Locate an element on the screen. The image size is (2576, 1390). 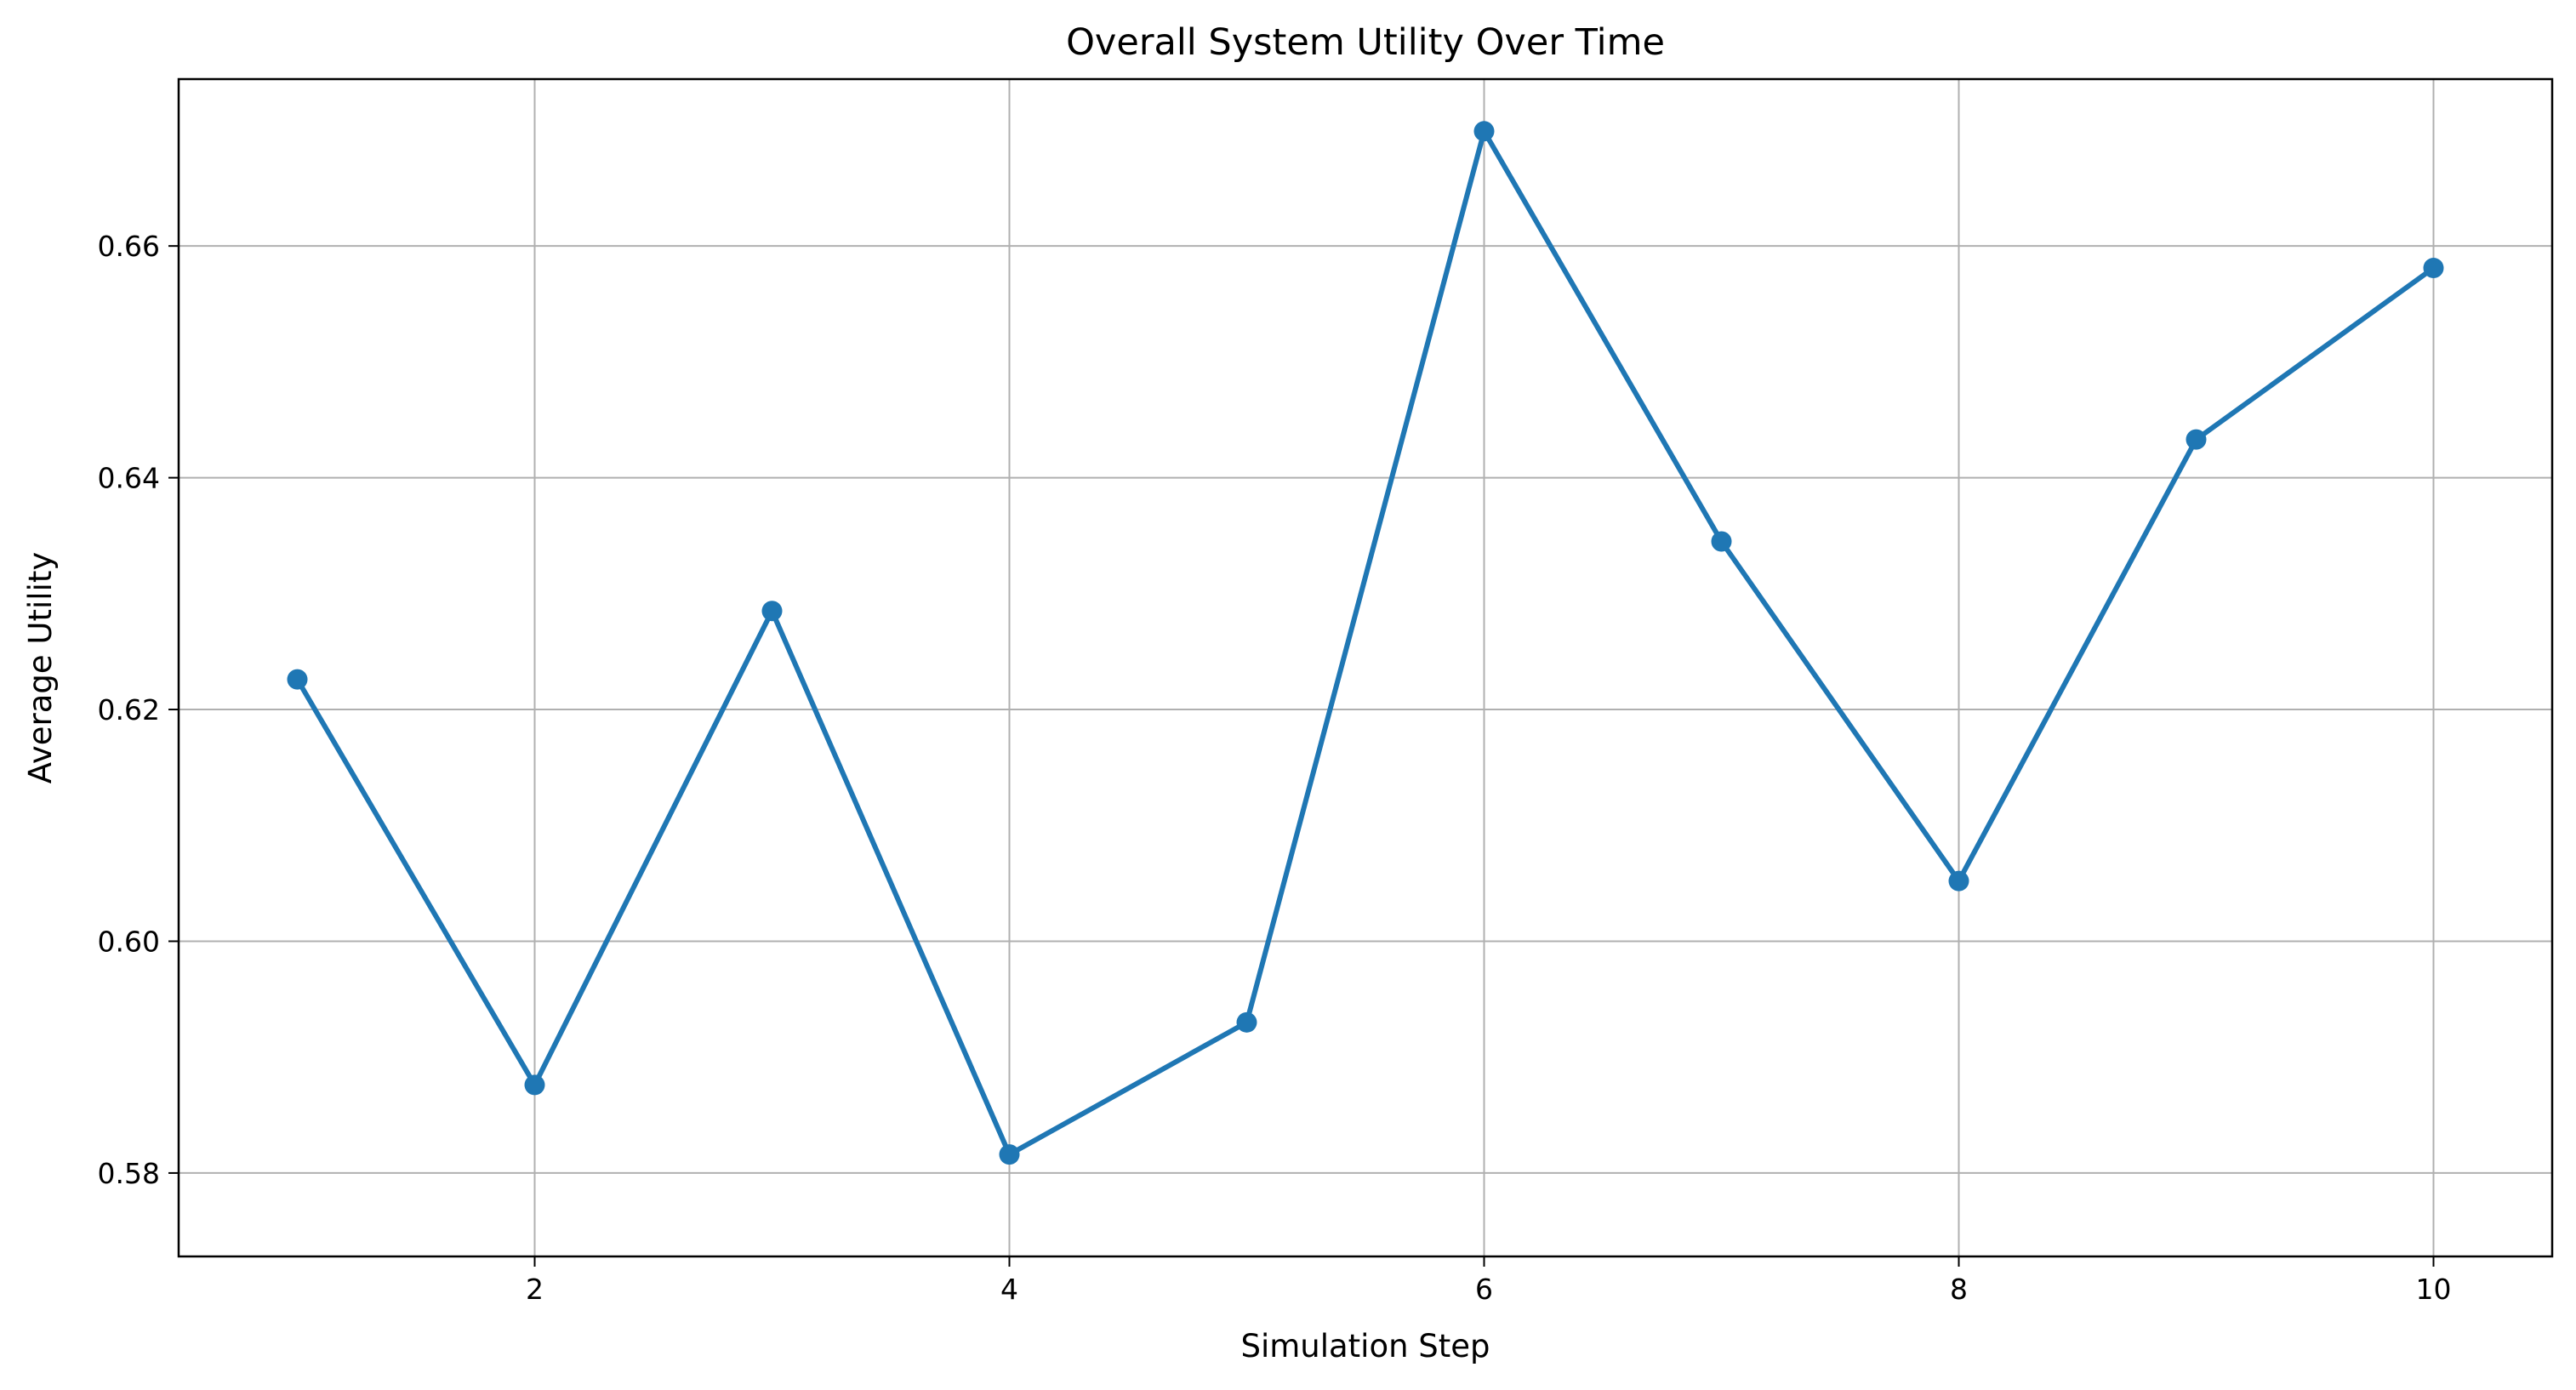
y-tick-label: 0.66 is located at coordinates (129, 247).